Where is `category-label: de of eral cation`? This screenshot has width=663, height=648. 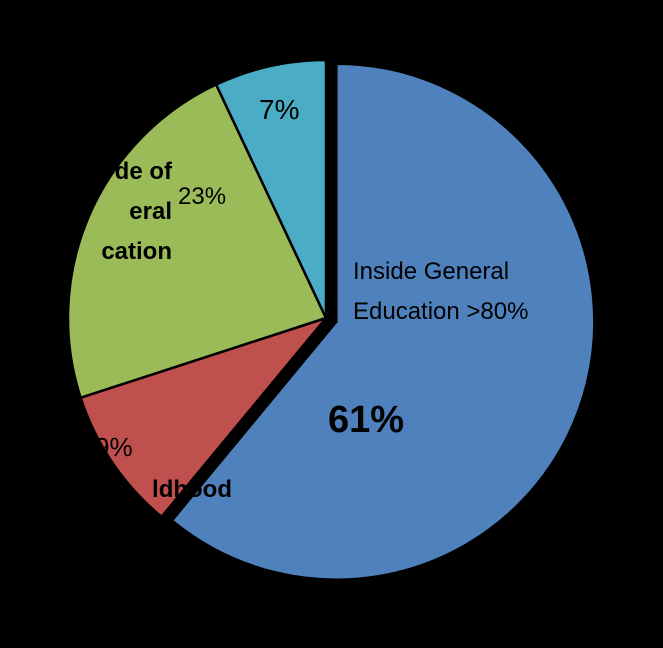 category-label: de of eral cation is located at coordinates (136, 211).